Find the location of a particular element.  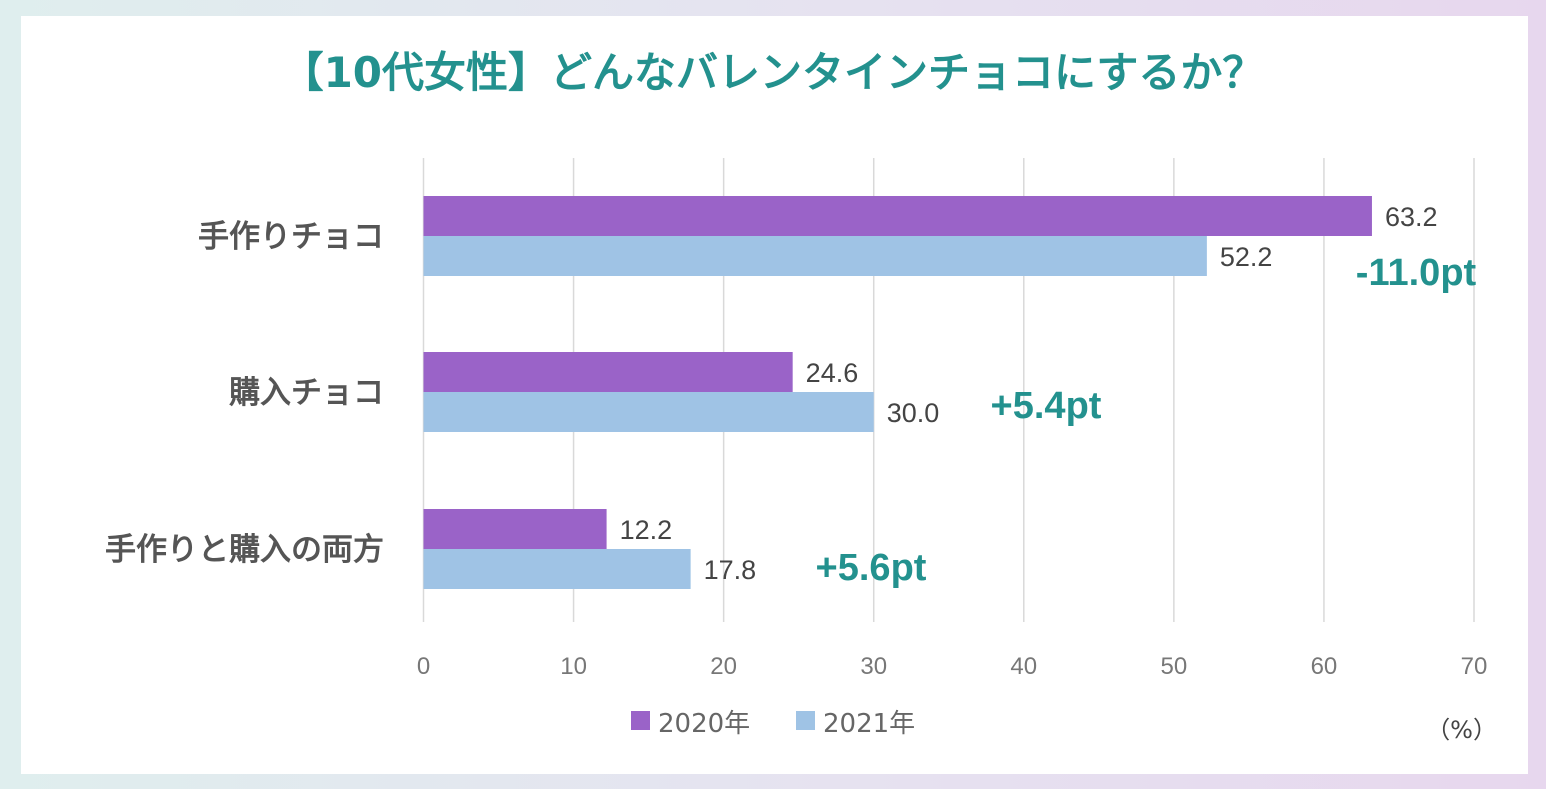

data-label: 30.0 is located at coordinates (913, 413).